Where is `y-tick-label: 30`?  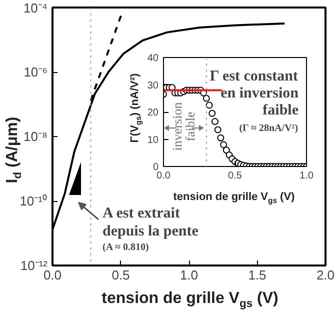 y-tick-label: 30 is located at coordinates (153, 86).